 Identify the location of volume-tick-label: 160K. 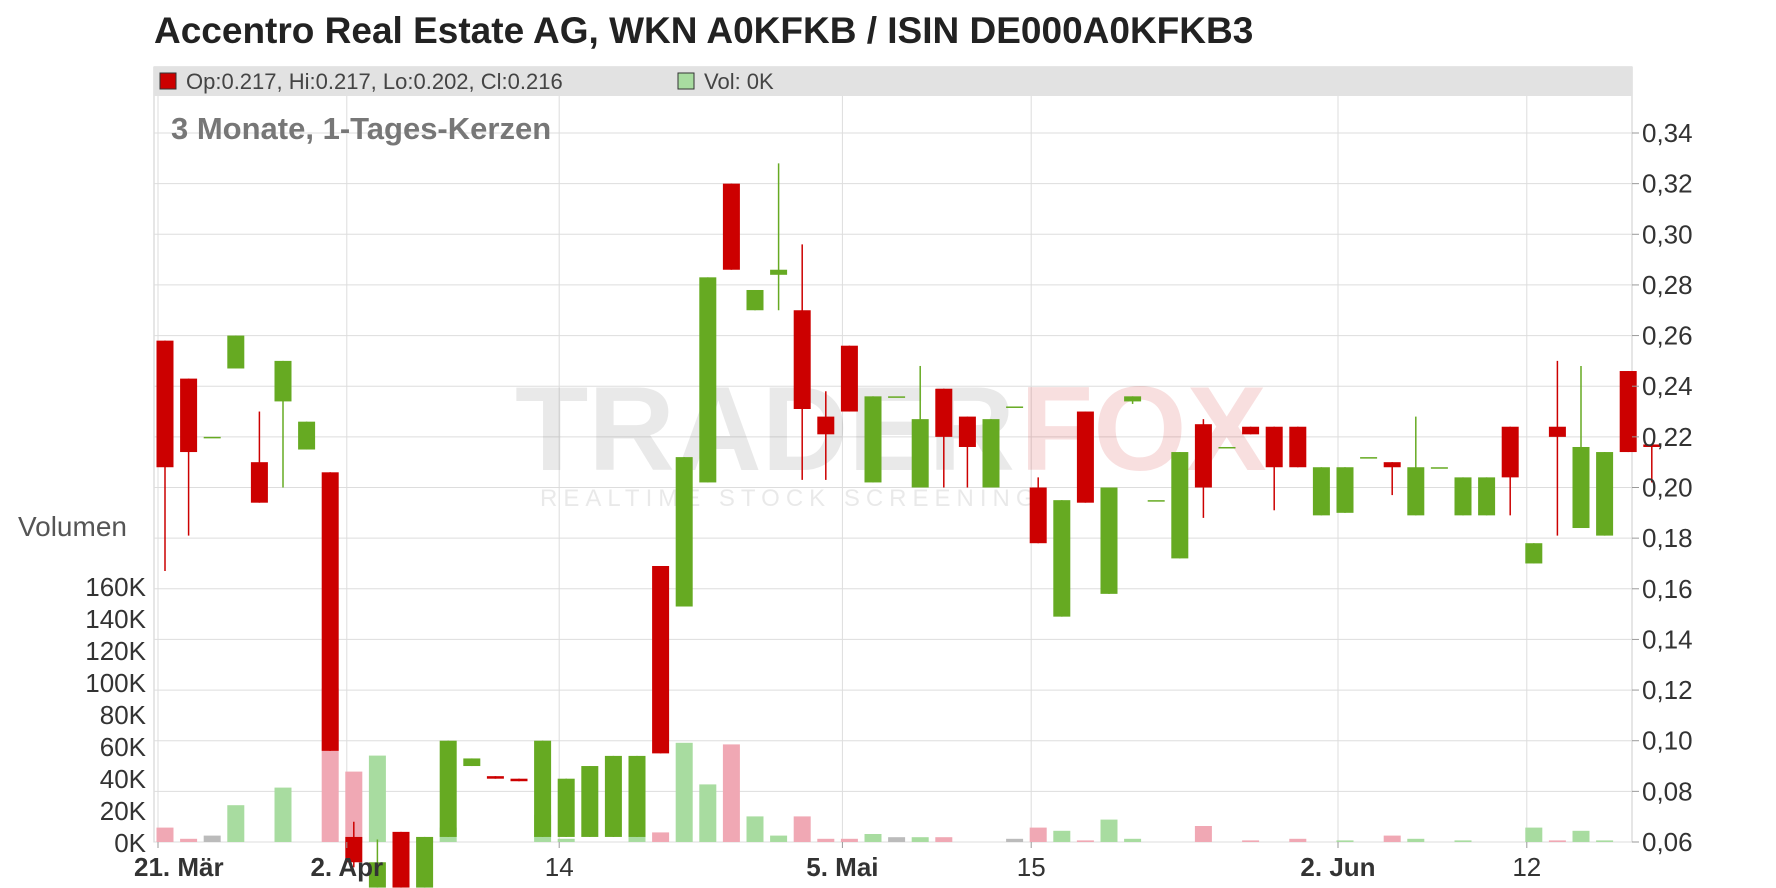
(115, 587).